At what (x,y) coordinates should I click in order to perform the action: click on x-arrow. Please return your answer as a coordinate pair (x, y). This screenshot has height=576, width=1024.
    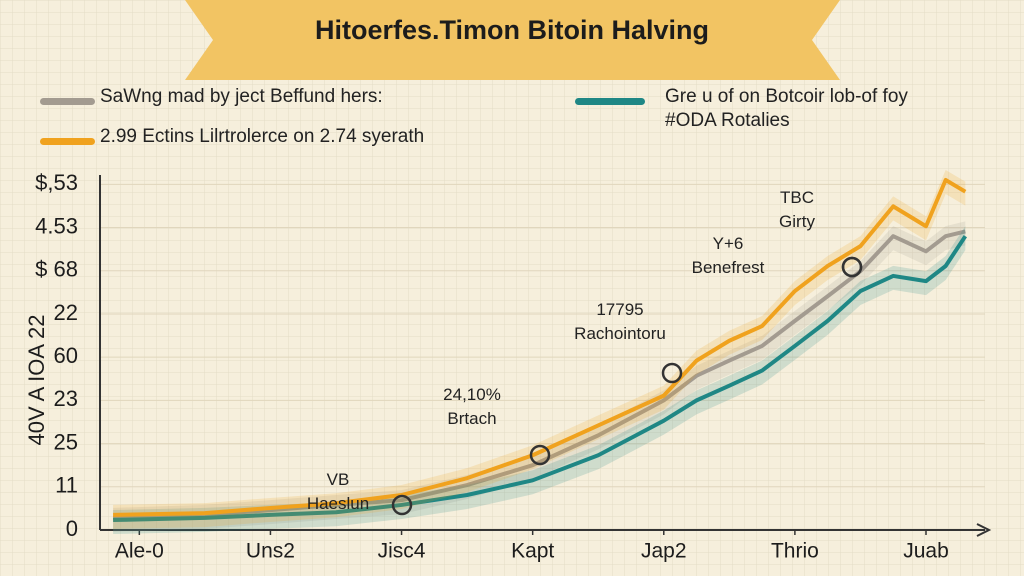
    Looking at the image, I should click on (984, 530).